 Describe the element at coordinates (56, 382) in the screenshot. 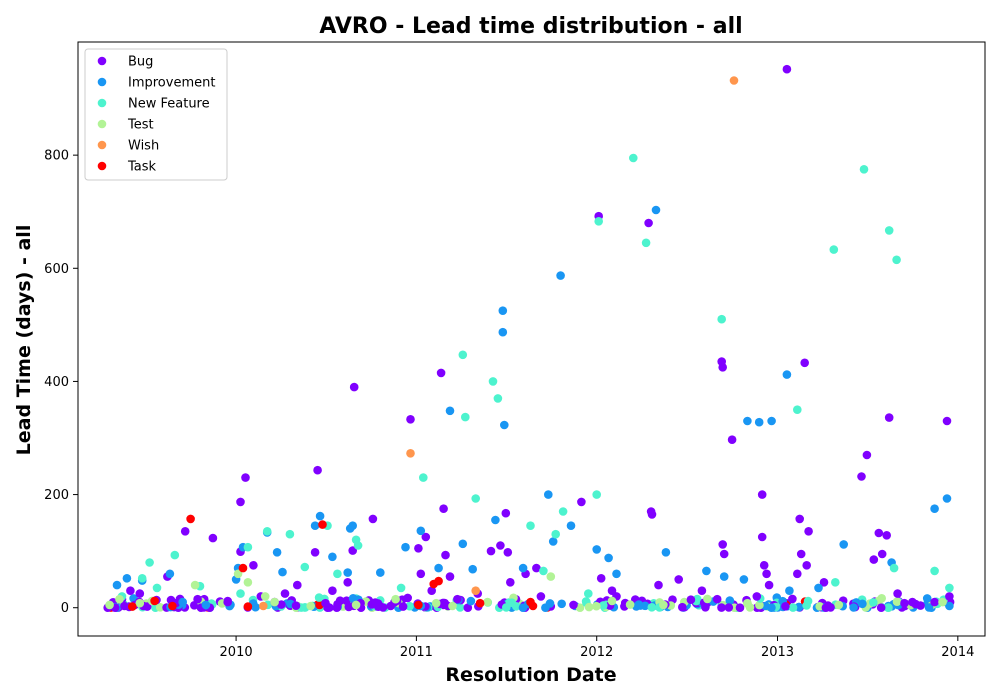

I see `y-tick-label: 400` at that location.